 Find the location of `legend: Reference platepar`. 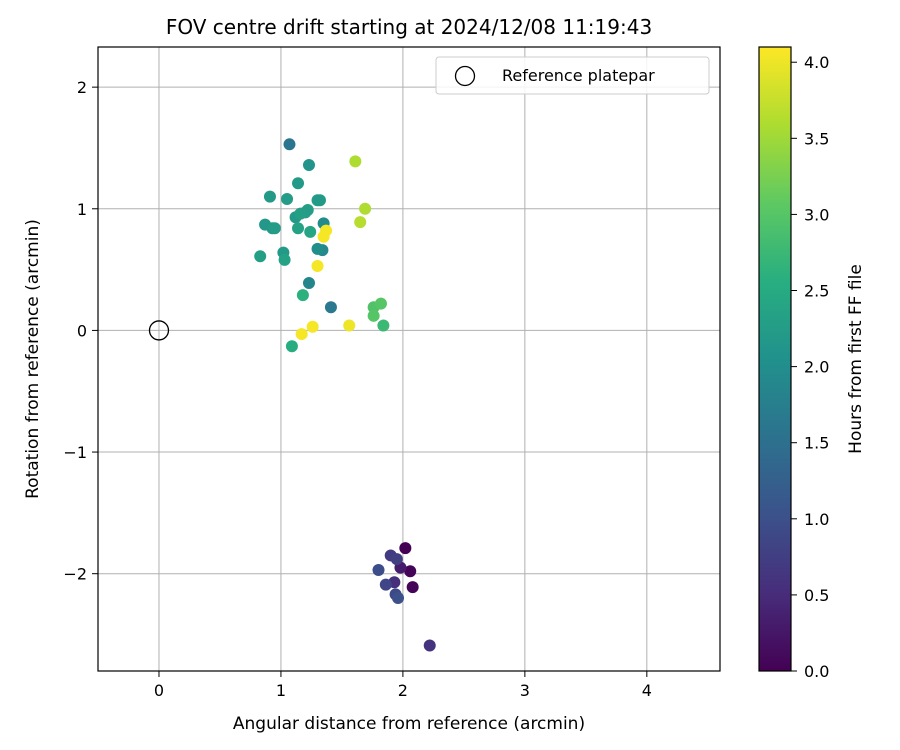

legend: Reference platepar is located at coordinates (572, 75).